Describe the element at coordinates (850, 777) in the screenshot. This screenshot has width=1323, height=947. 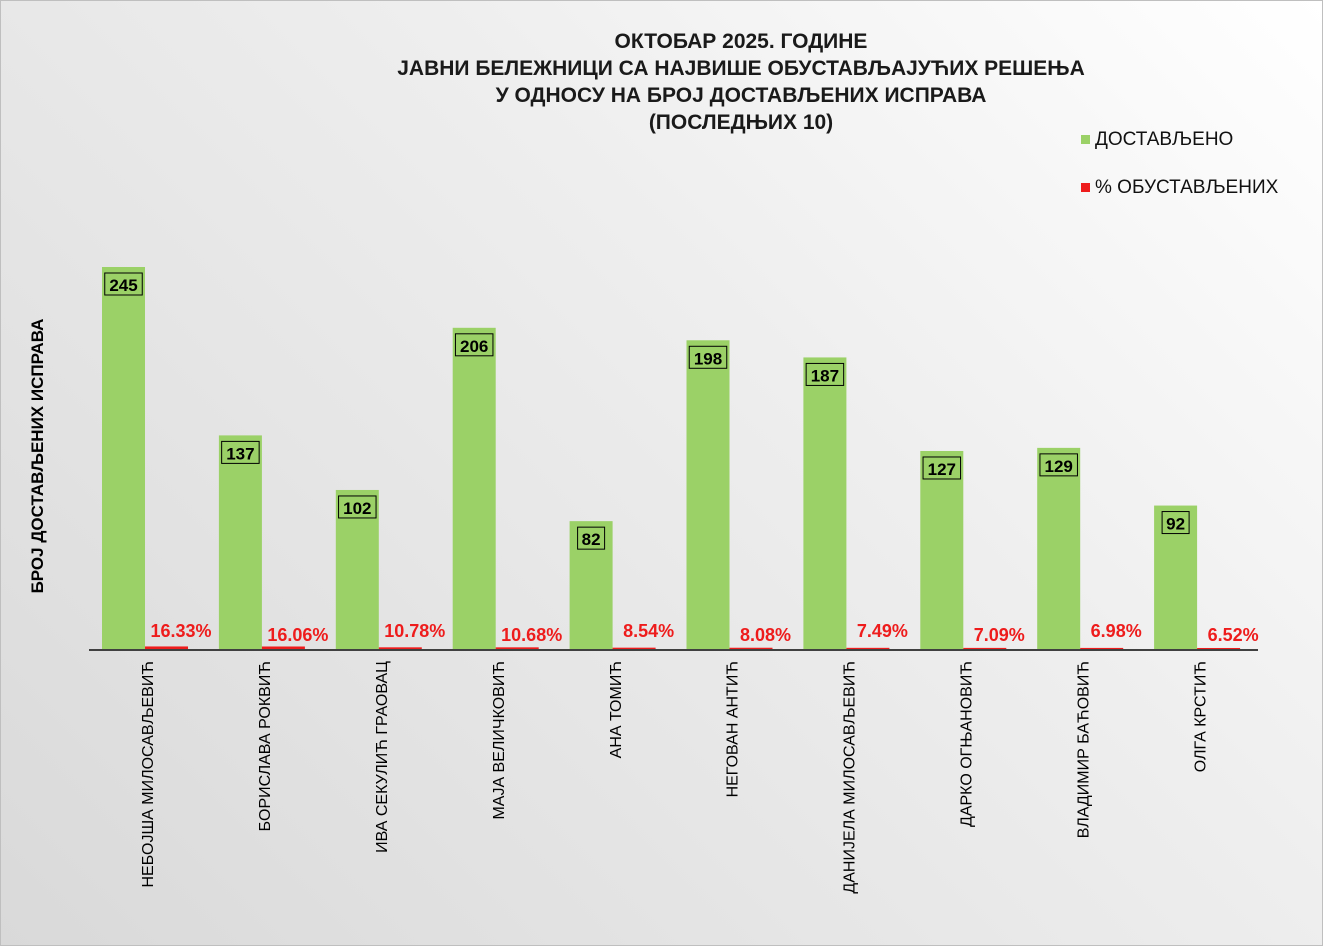
I see `x-tick-label: ДАНИЈЕЛА МИЛОСАВЉЕВИЋ` at that location.